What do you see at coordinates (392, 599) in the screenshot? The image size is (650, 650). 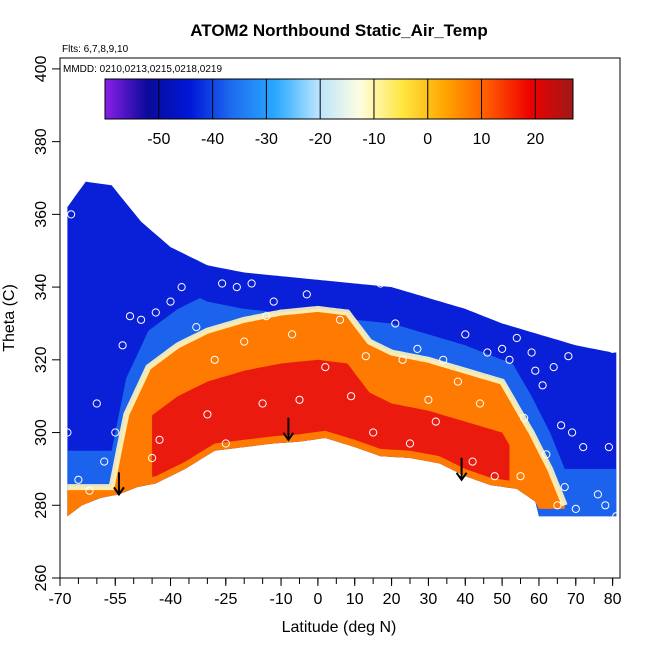 I see `x-tick-label: 20` at bounding box center [392, 599].